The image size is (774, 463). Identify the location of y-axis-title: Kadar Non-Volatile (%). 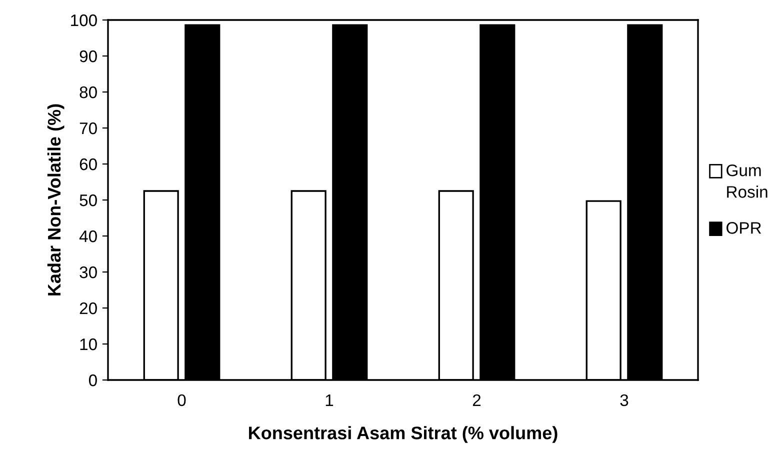
(55, 200).